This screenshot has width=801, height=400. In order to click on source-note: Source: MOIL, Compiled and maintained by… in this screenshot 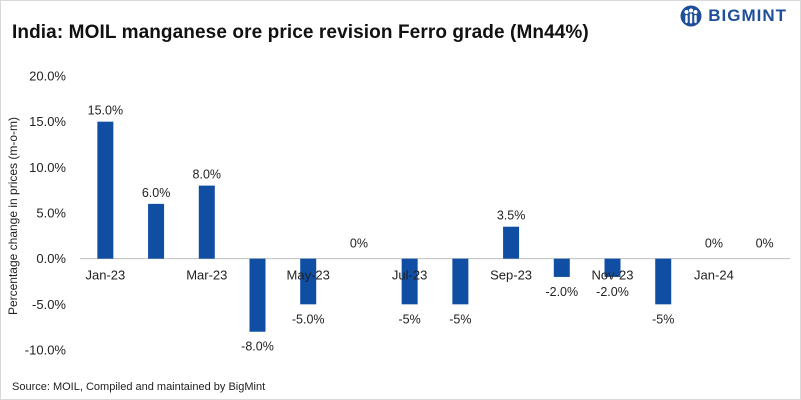, I will do `click(139, 387)`.